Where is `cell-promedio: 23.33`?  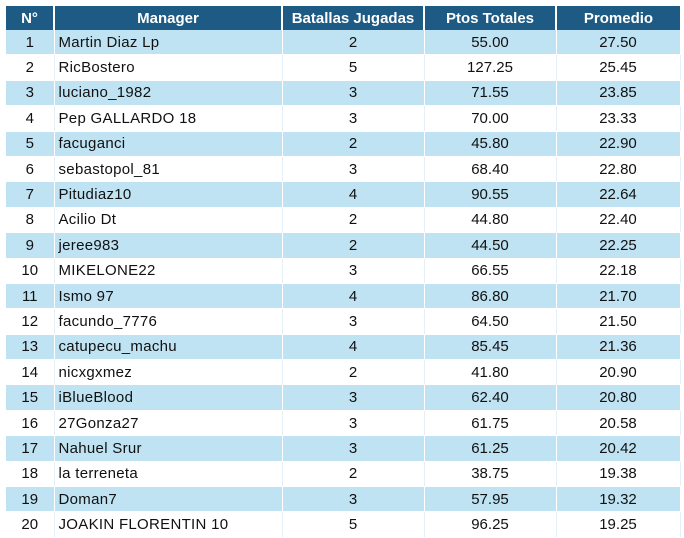
cell-promedio: 23.33 is located at coordinates (618, 118).